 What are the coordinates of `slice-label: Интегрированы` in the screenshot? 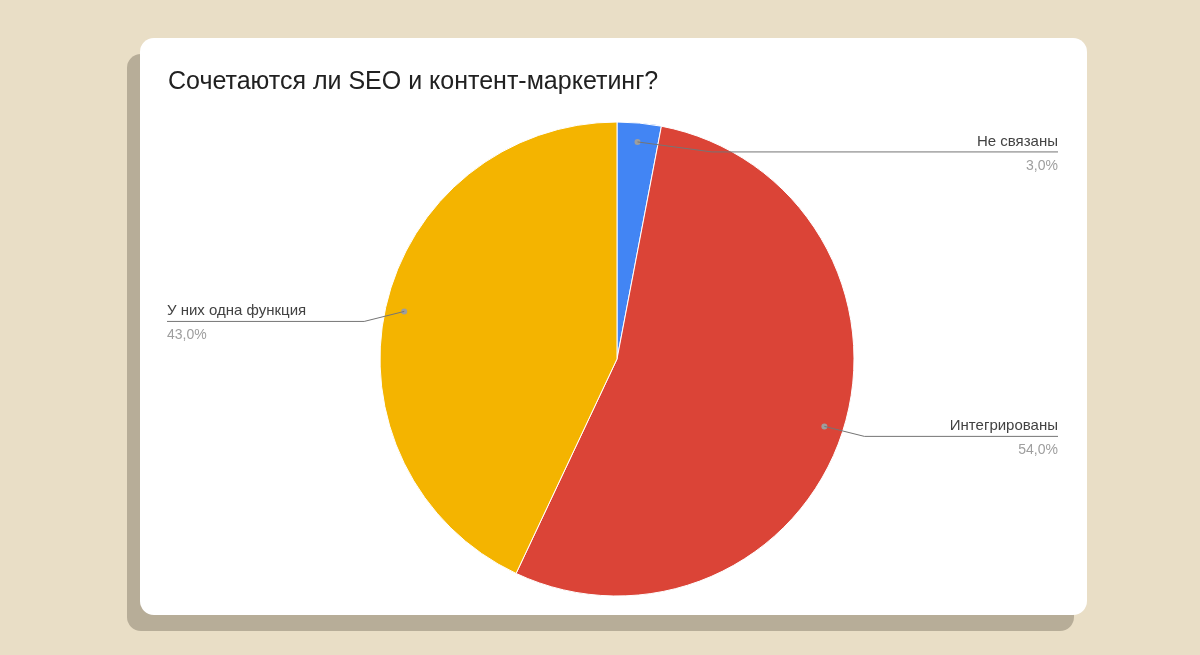 It's located at (1003, 425).